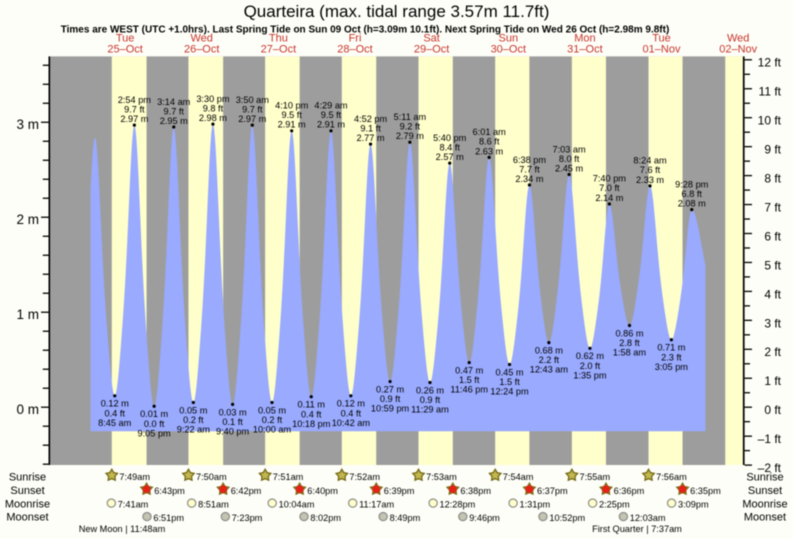 This screenshot has width=793, height=539. I want to click on svg-text: 0.4 ft, so click(115, 413).